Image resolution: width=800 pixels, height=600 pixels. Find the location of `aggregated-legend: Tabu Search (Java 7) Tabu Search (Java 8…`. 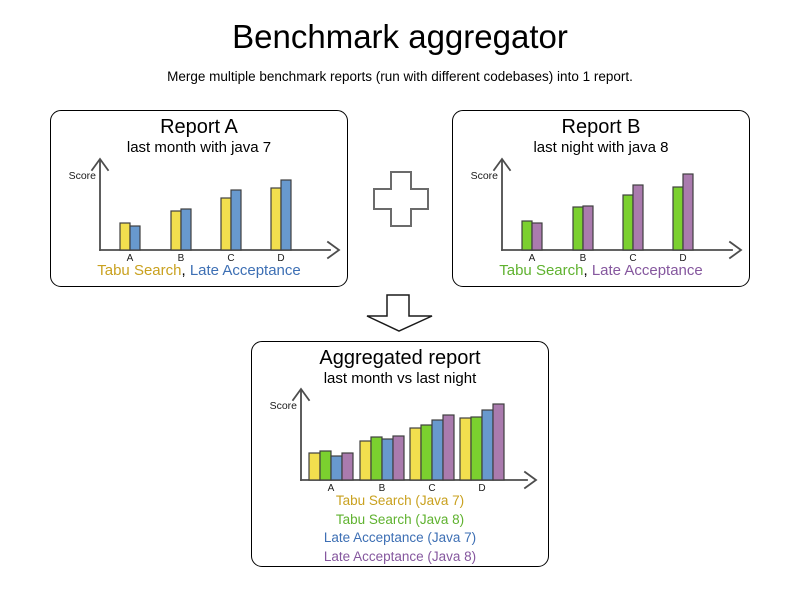

aggregated-legend: Tabu Search (Java 7) Tabu Search (Java 8… is located at coordinates (400, 529).